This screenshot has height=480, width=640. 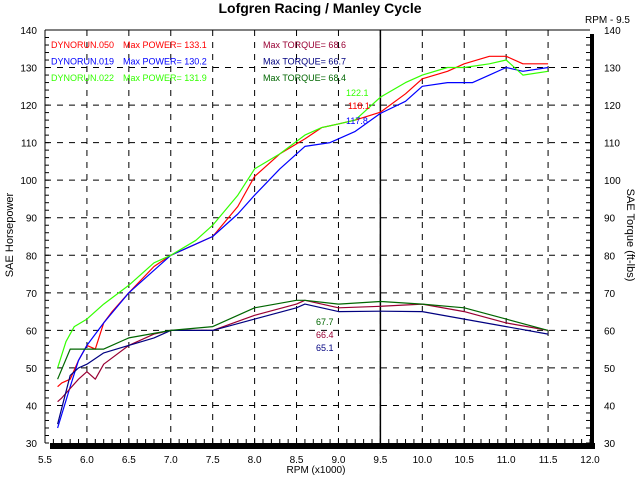 I want to click on y2-tick-label: 140, so click(x=612, y=31).